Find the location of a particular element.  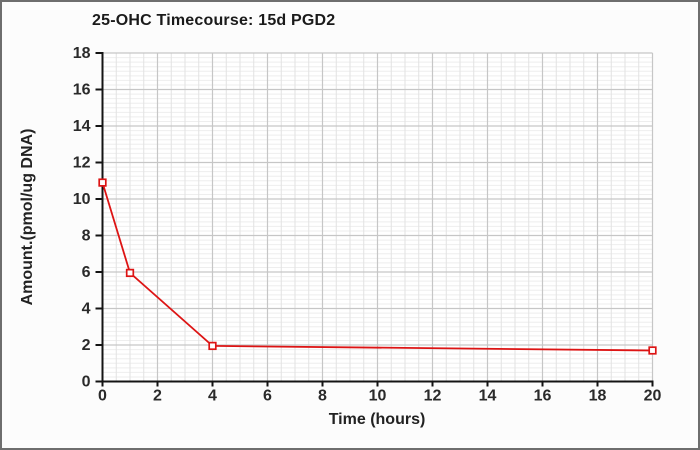

y-tick-label: 10 is located at coordinates (82, 199).